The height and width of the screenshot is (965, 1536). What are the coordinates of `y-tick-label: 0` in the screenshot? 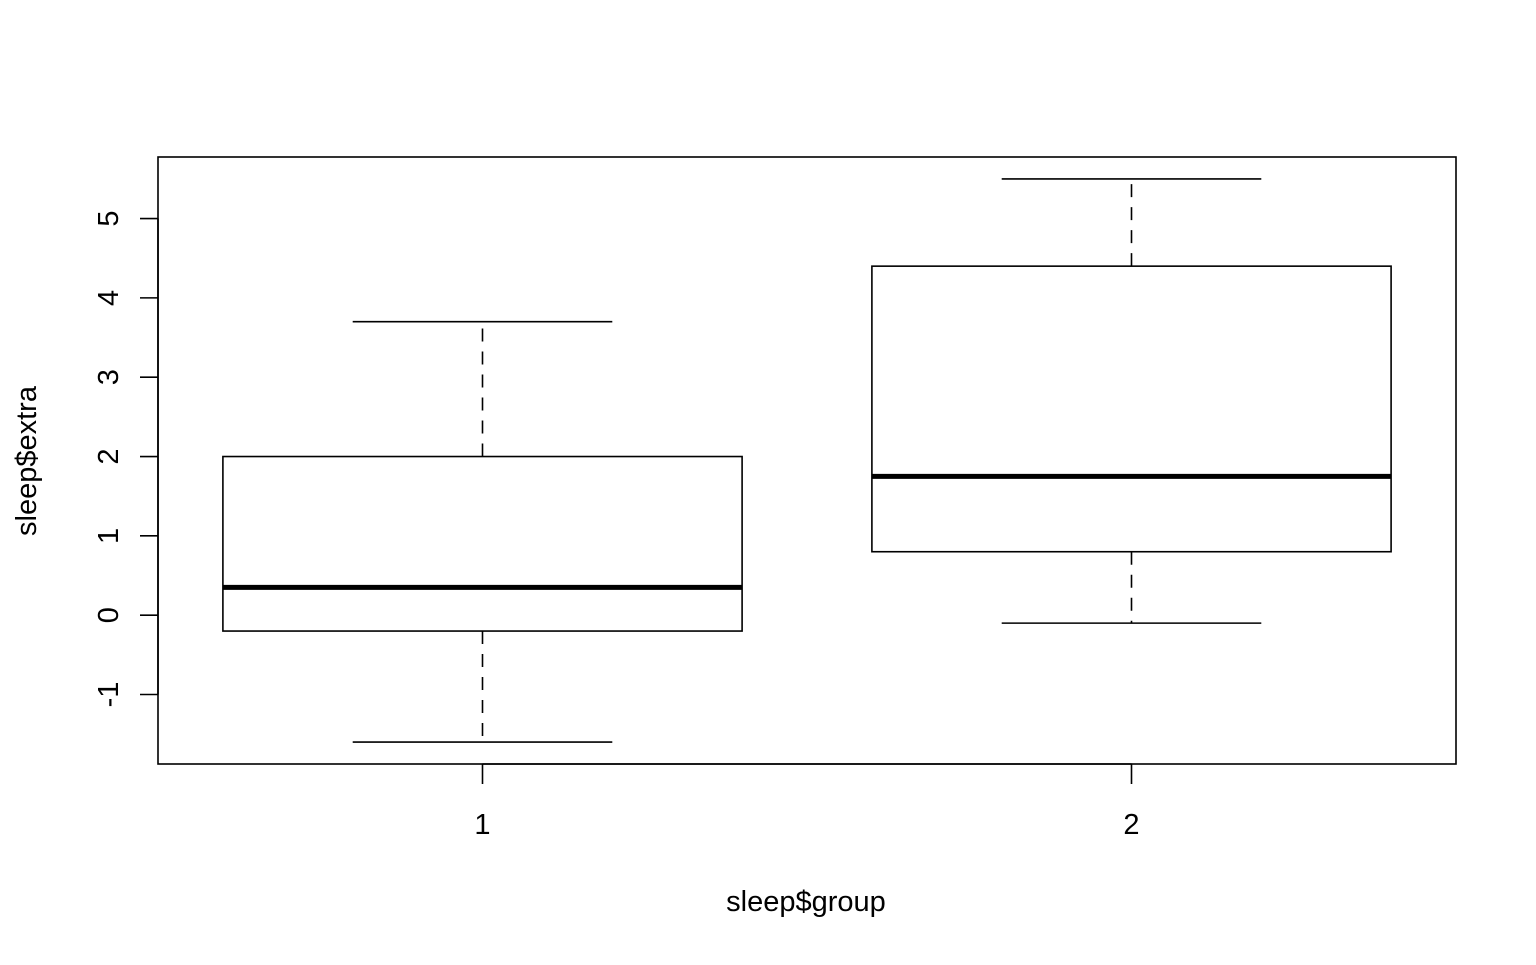 It's located at (109, 615).